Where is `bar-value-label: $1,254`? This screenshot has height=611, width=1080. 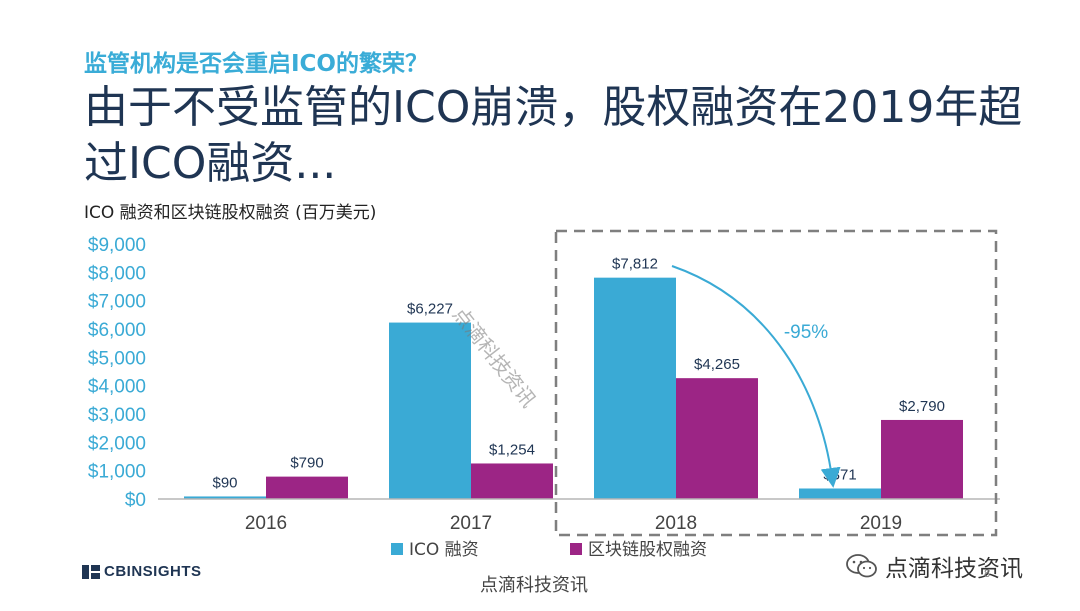 bar-value-label: $1,254 is located at coordinates (512, 449).